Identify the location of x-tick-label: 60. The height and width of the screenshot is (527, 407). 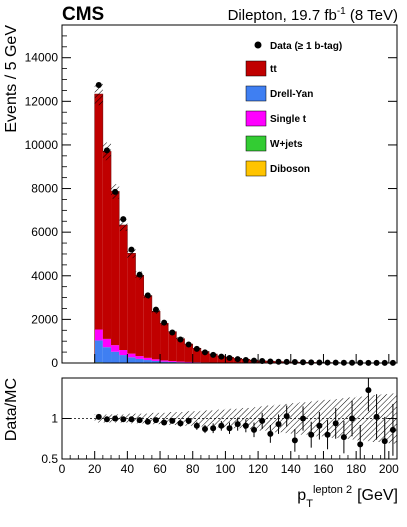
(160, 469).